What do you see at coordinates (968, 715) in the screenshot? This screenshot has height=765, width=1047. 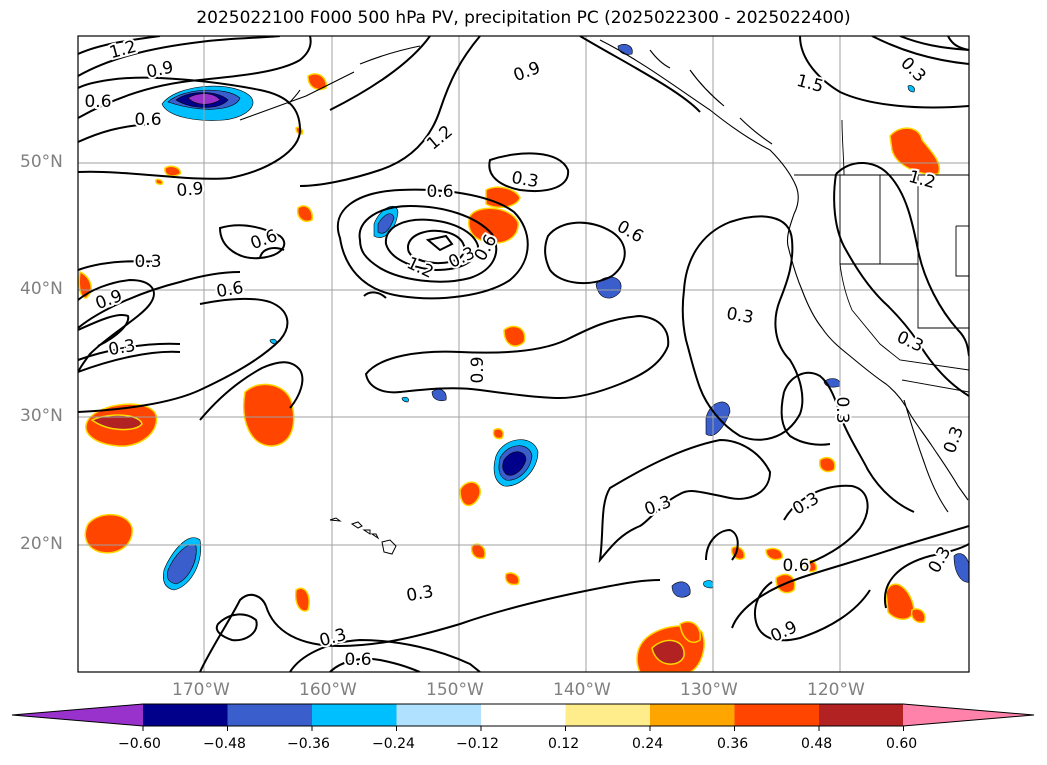 I see `colorbar-extend-max` at bounding box center [968, 715].